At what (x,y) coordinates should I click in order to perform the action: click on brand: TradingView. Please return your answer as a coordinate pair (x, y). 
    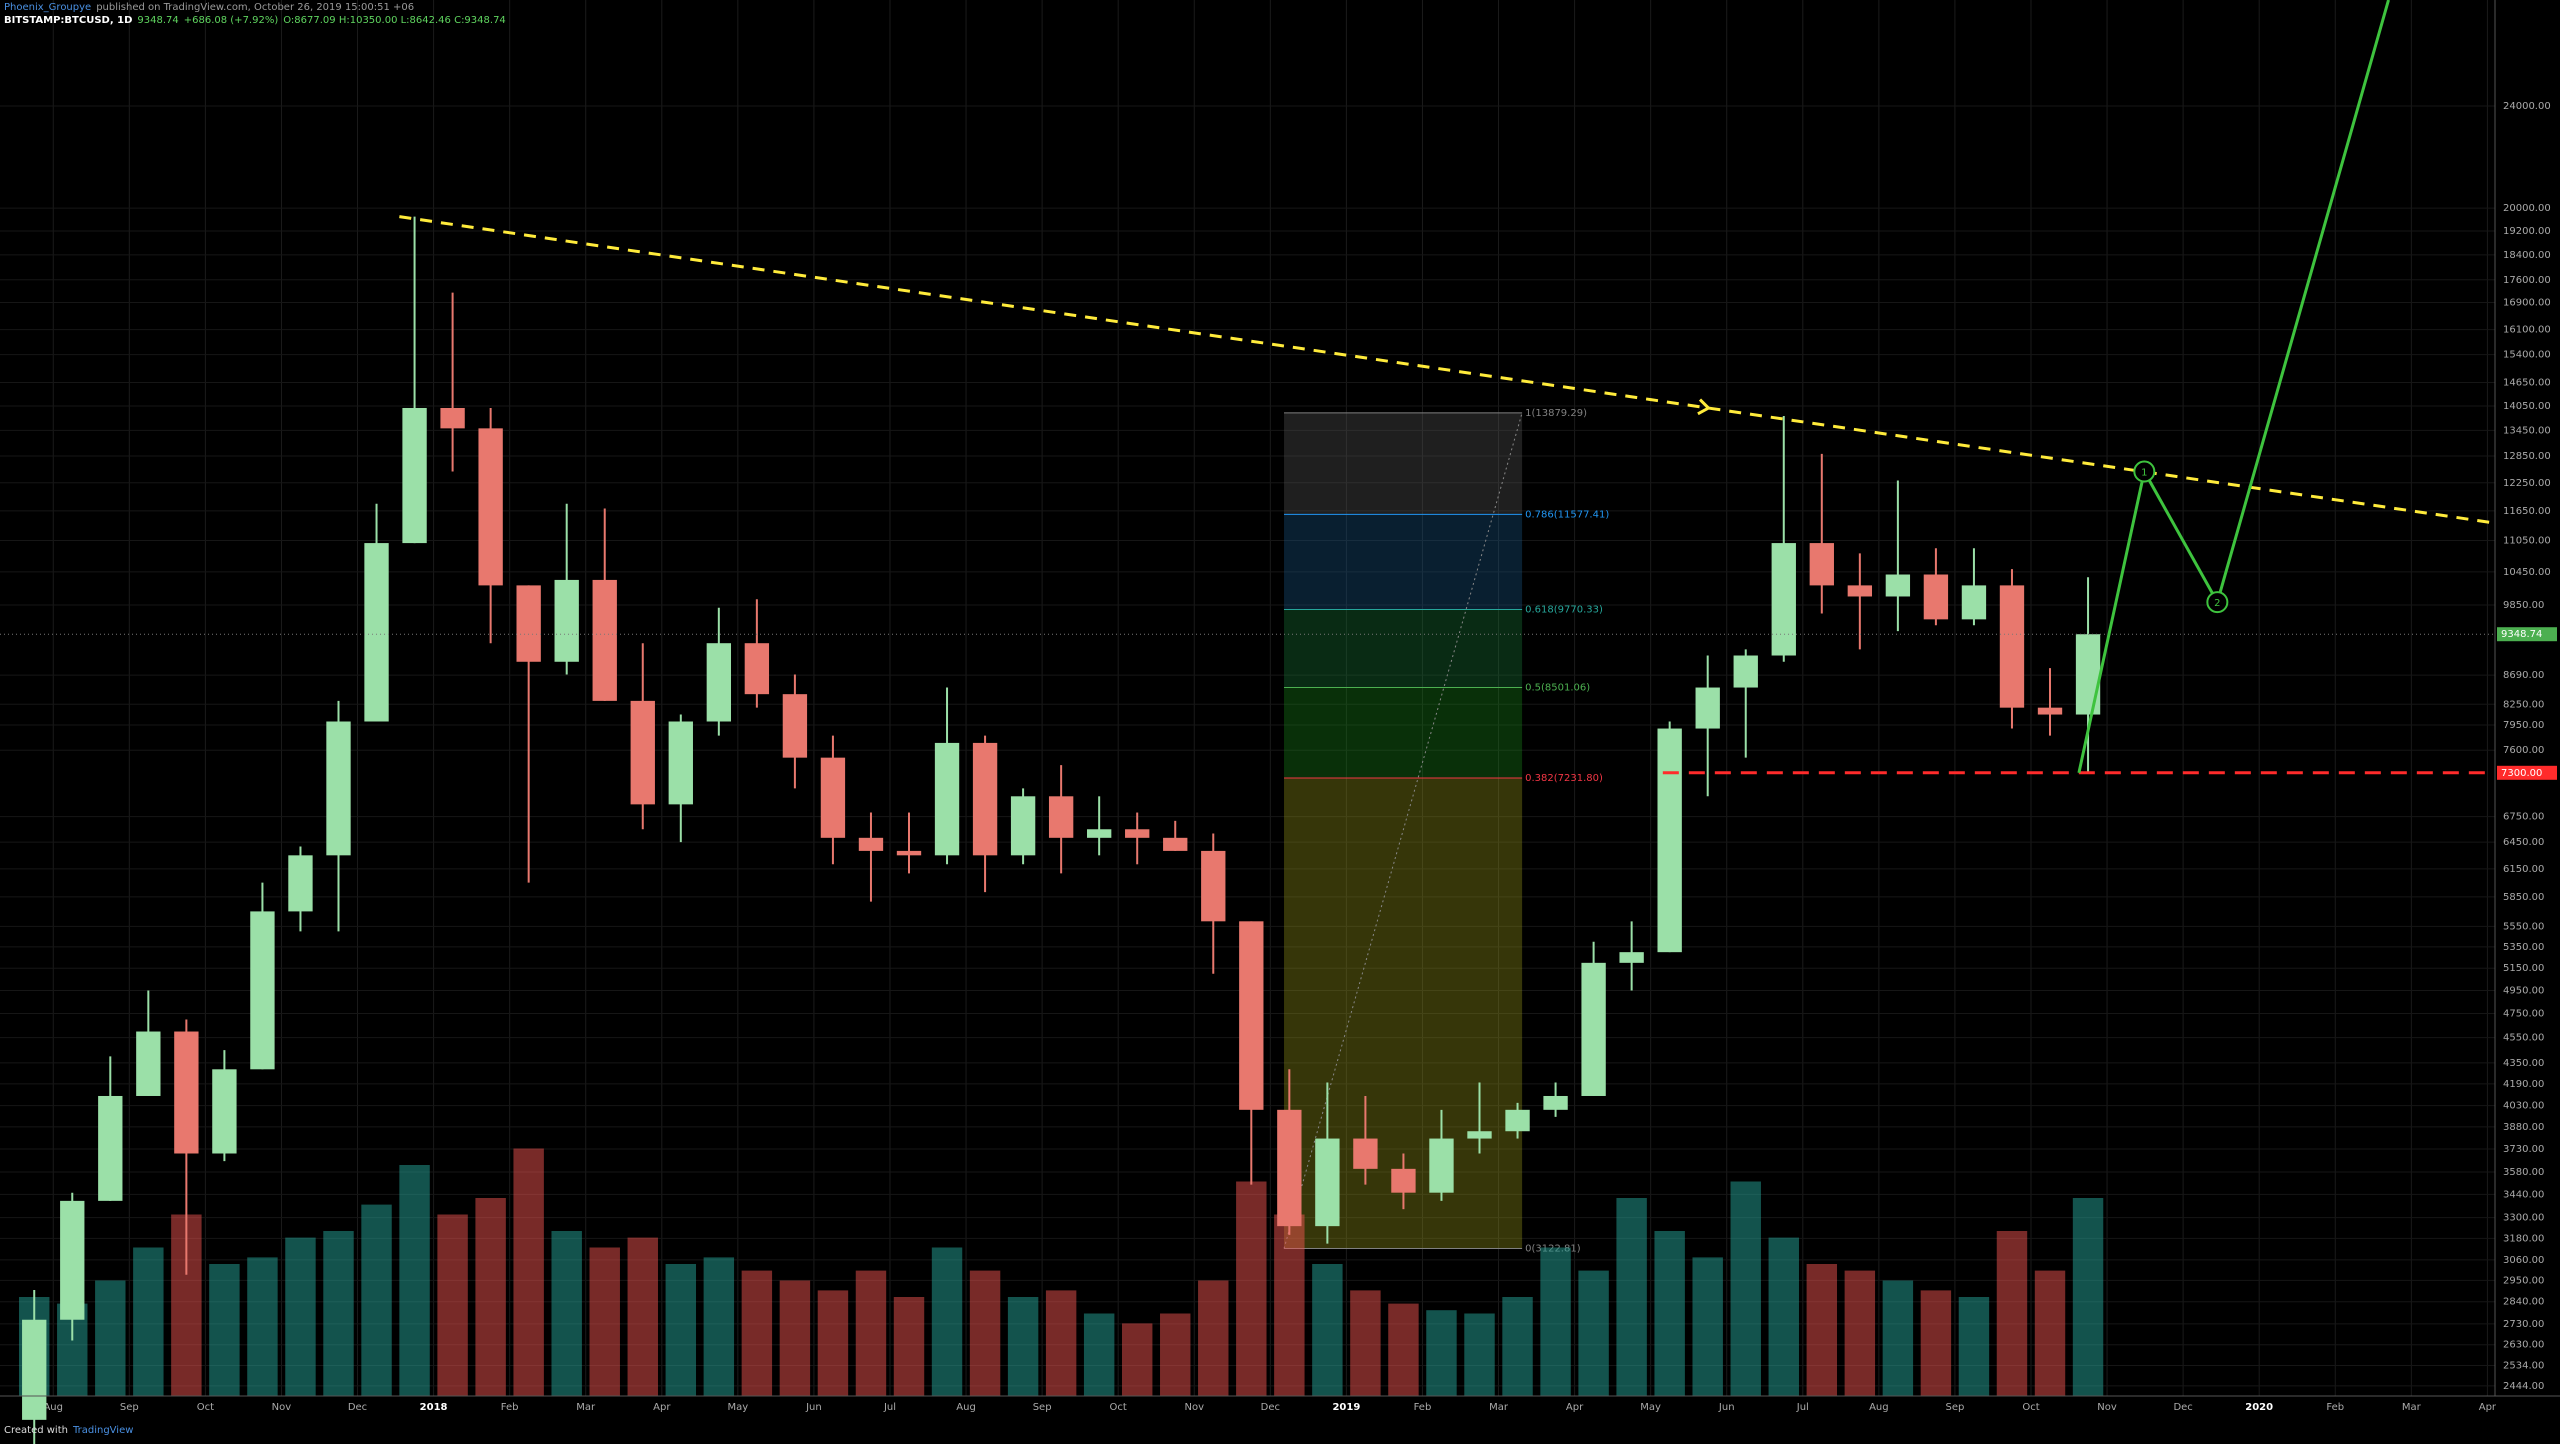
    Looking at the image, I should click on (103, 1430).